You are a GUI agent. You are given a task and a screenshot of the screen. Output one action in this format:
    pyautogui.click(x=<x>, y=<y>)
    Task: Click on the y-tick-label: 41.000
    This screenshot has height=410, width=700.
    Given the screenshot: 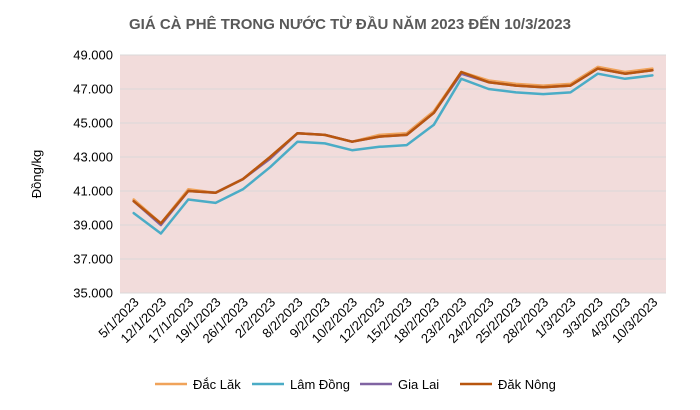 What is the action you would take?
    pyautogui.click(x=93, y=191)
    